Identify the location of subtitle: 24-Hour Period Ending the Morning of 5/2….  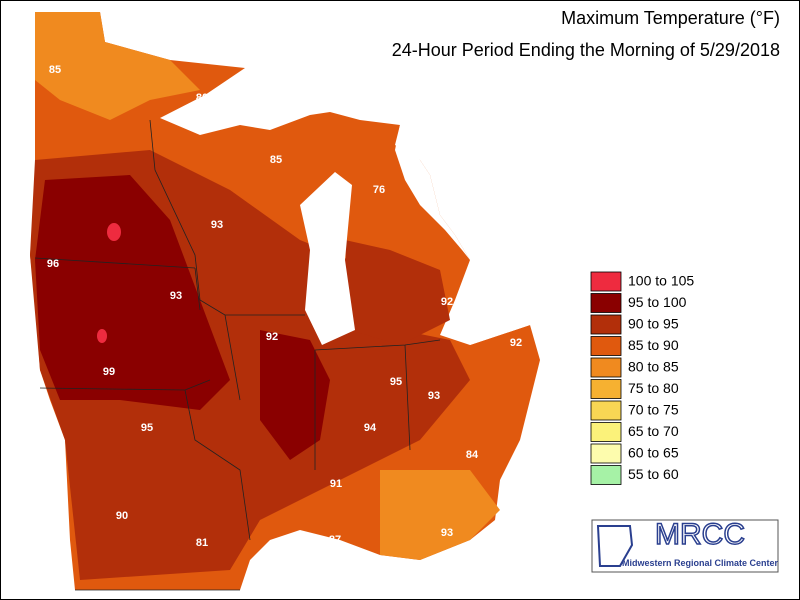
(586, 50).